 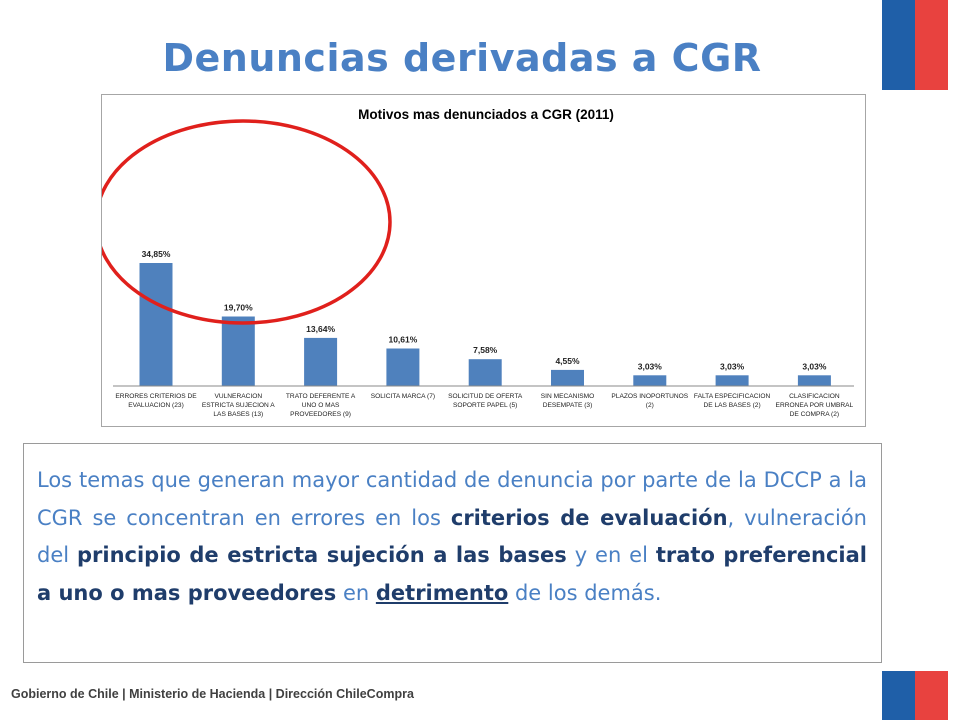 What do you see at coordinates (568, 401) in the screenshot?
I see `category-label: SIN MECANISMO DESEMPATE (3)` at bounding box center [568, 401].